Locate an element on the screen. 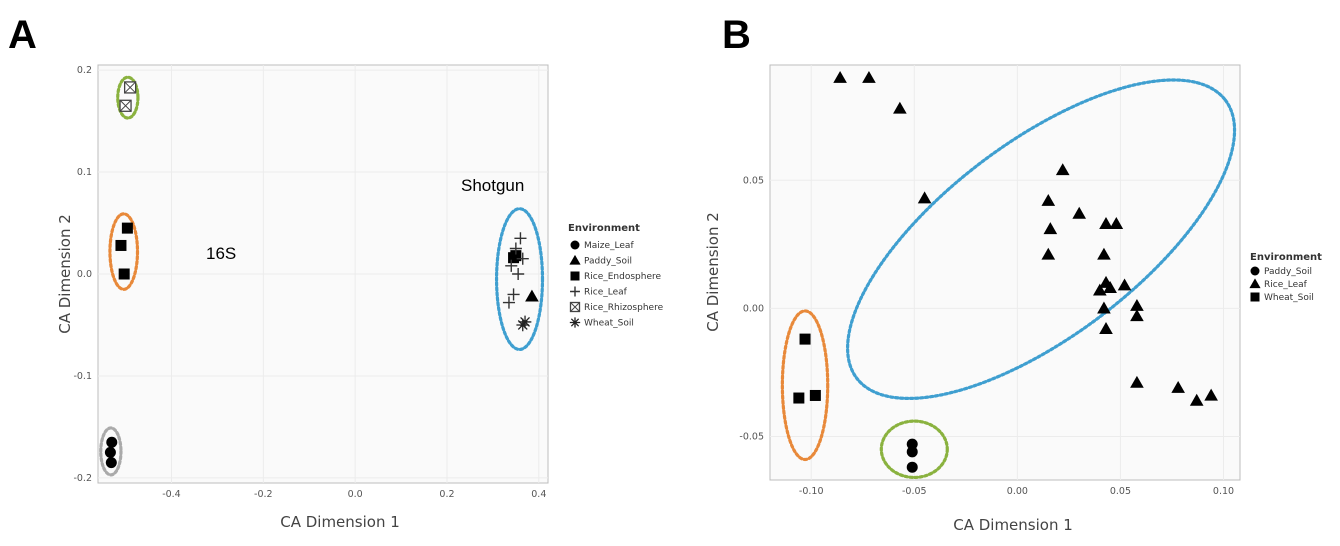  panel-letter-a: A is located at coordinates (22, 35).